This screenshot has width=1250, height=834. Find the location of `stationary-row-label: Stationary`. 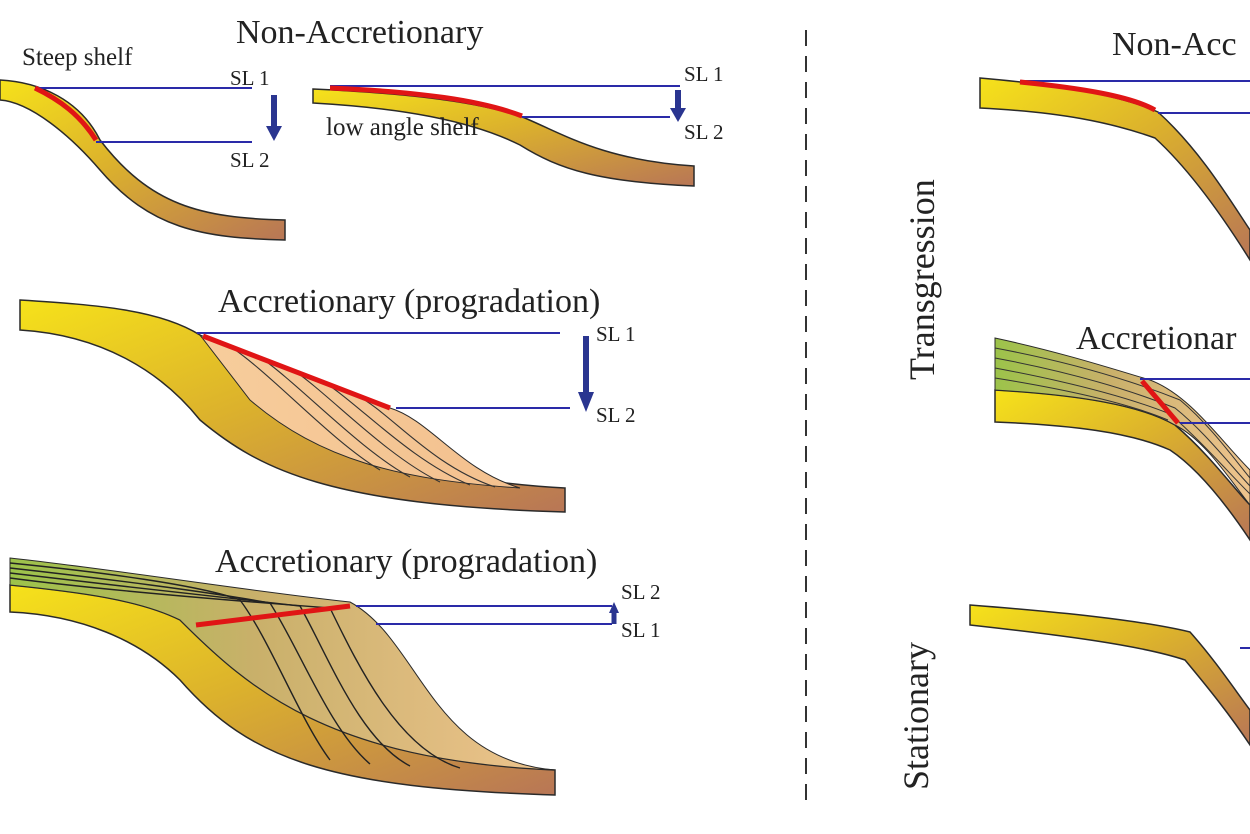

stationary-row-label: Stationary is located at coordinates (916, 716).